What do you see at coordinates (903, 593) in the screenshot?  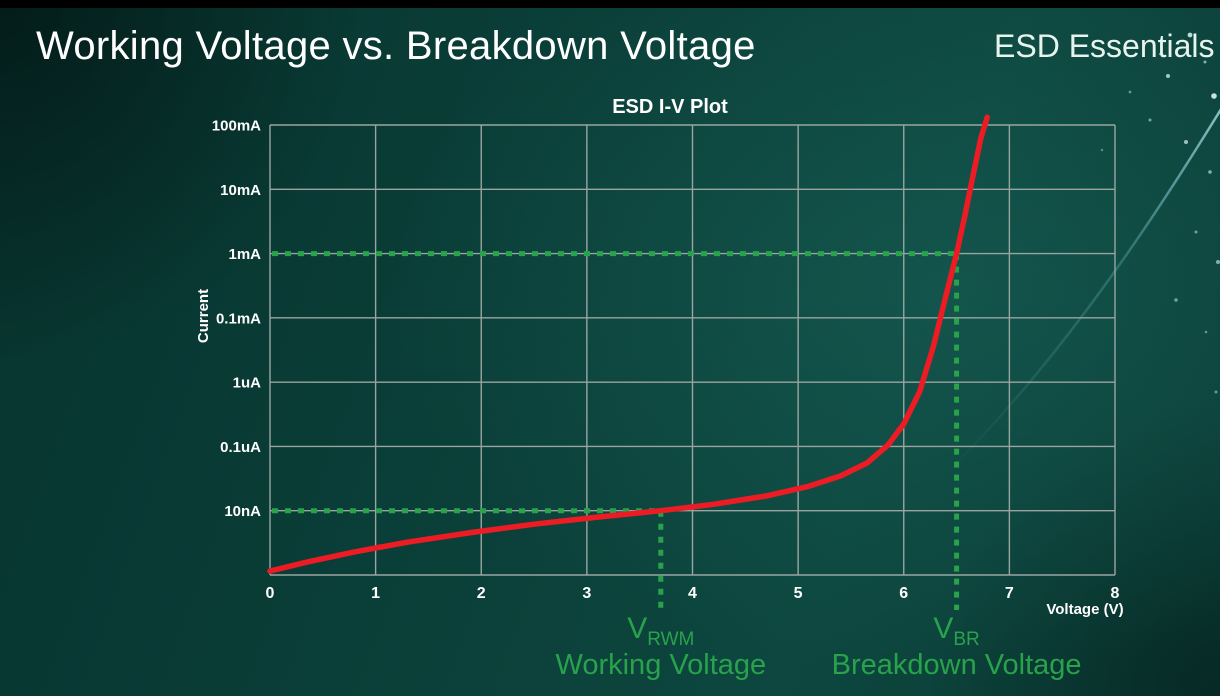 I see `x-tick-label: 6` at bounding box center [903, 593].